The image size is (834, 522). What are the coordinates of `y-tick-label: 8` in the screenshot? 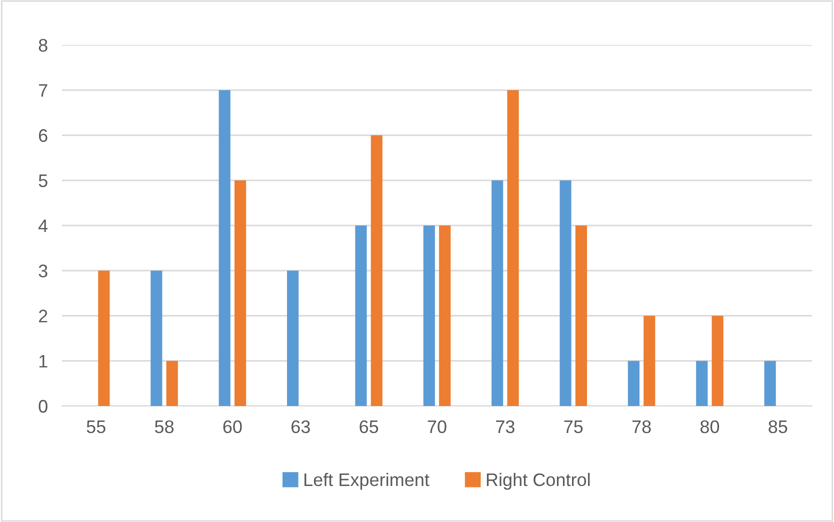 It's located at (43, 45).